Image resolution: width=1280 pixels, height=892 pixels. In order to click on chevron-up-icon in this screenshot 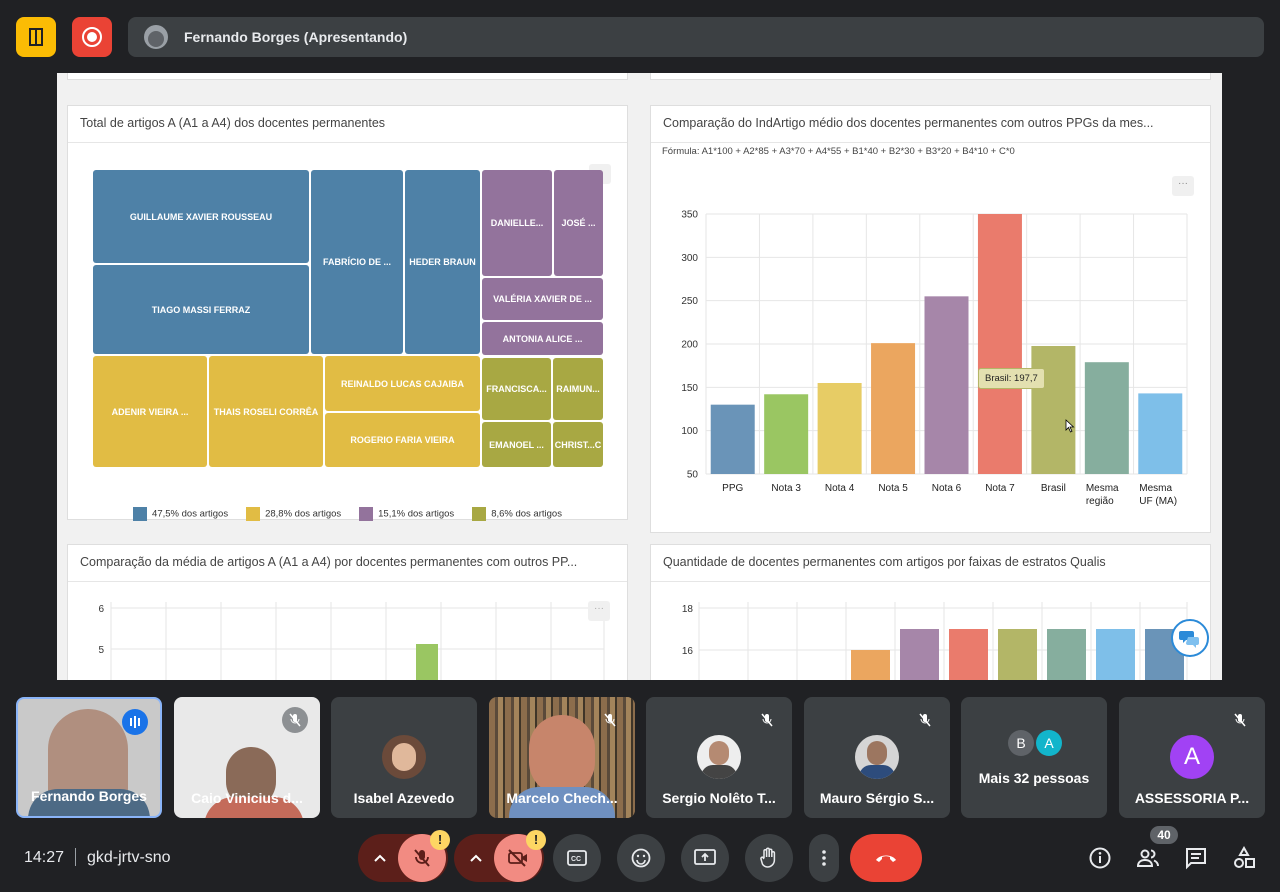, I will do `click(476, 858)`.